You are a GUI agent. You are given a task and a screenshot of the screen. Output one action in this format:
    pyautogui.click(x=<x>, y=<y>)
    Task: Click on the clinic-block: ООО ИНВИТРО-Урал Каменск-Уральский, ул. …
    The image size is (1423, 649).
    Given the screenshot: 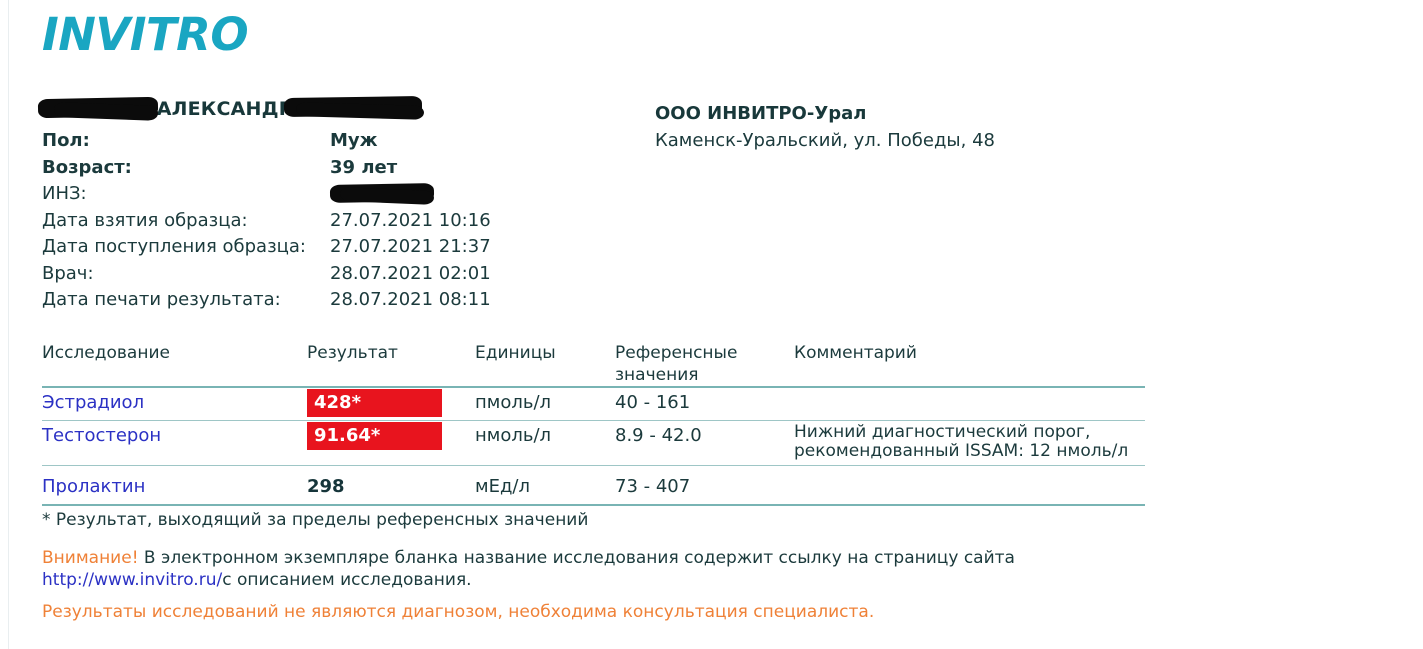 What is the action you would take?
    pyautogui.click(x=825, y=127)
    